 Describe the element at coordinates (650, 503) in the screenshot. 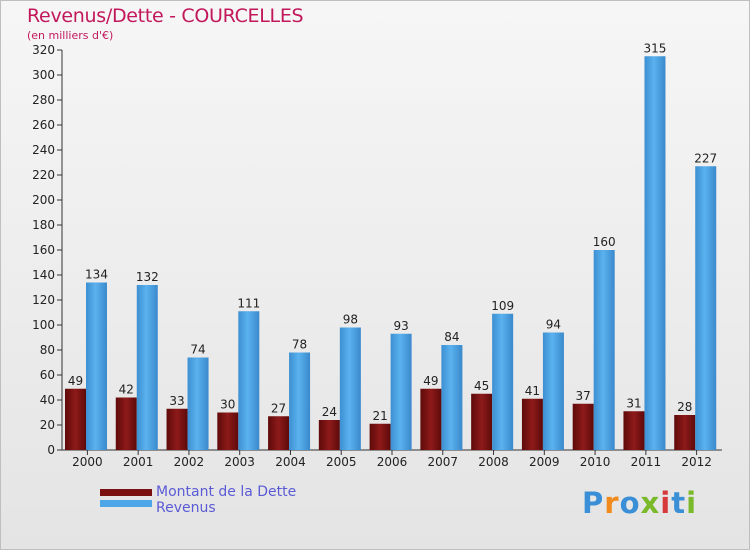

I see `logo-letter: x` at that location.